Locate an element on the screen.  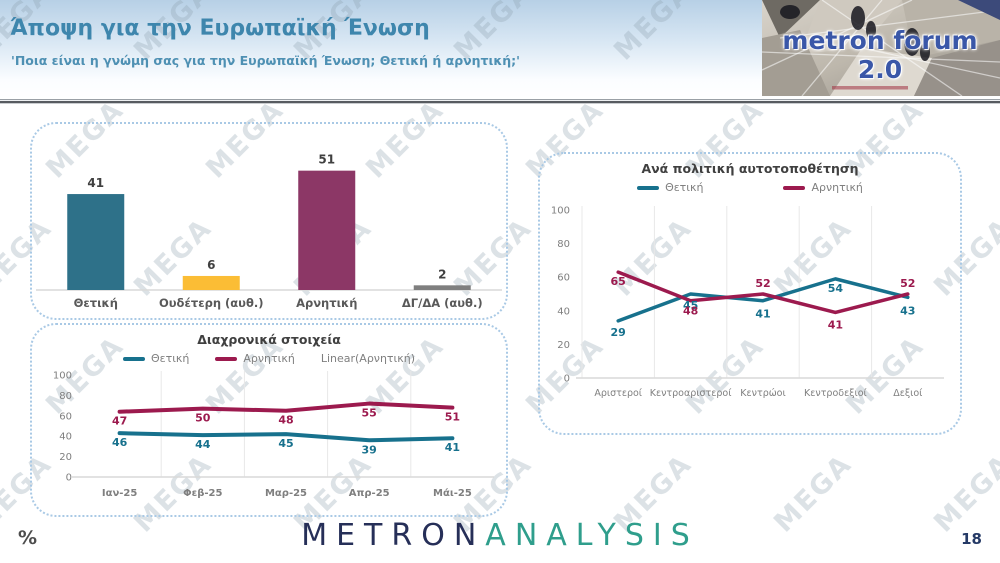
legend-item-linear: Linear(Αρνητική) is located at coordinates (368, 358).